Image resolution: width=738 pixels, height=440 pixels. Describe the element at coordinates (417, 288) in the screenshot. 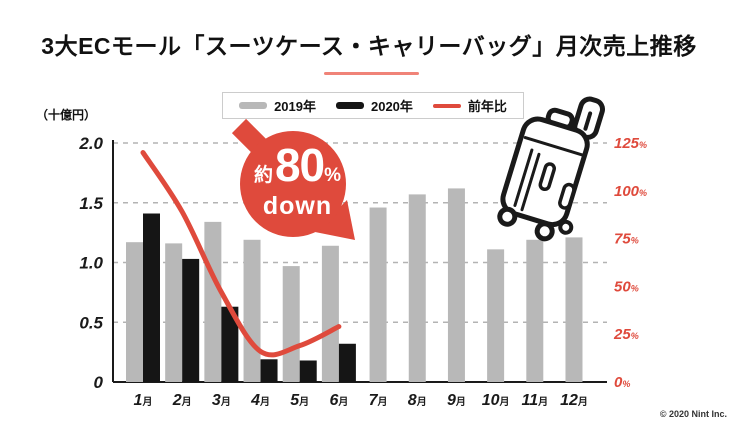

I see `bar-2019-8月` at that location.